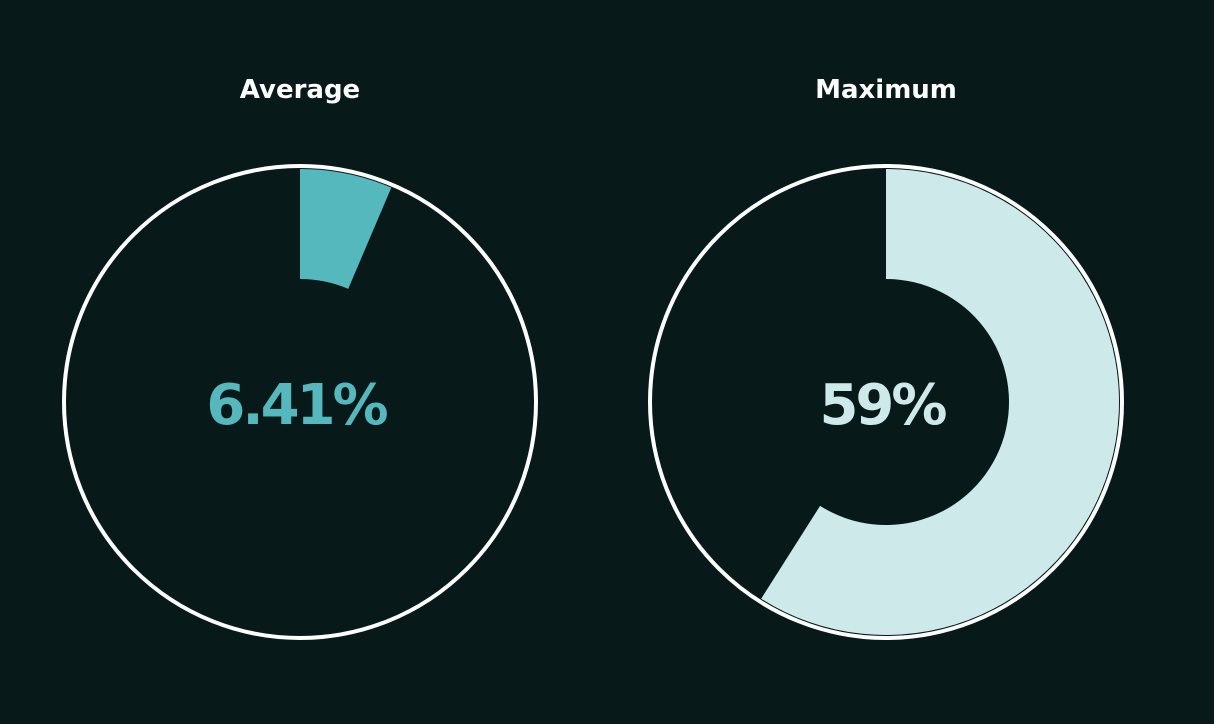 Image resolution: width=1214 pixels, height=724 pixels. What do you see at coordinates (886, 90) in the screenshot?
I see `gauge-title: Maximum` at bounding box center [886, 90].